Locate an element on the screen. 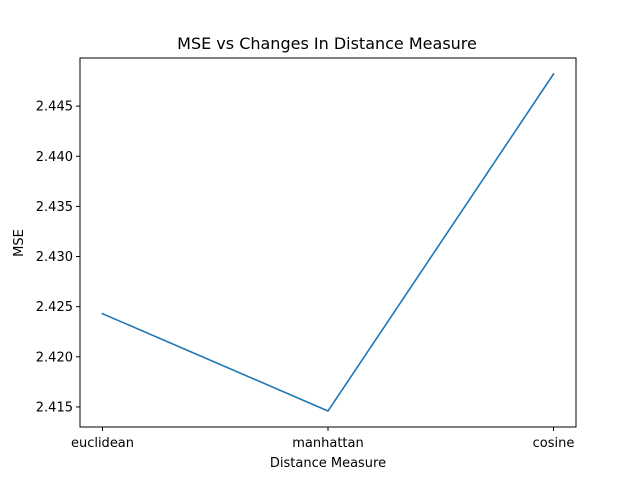 This screenshot has height=480, width=640. x-axis-label: Distance Measure is located at coordinates (328, 463).